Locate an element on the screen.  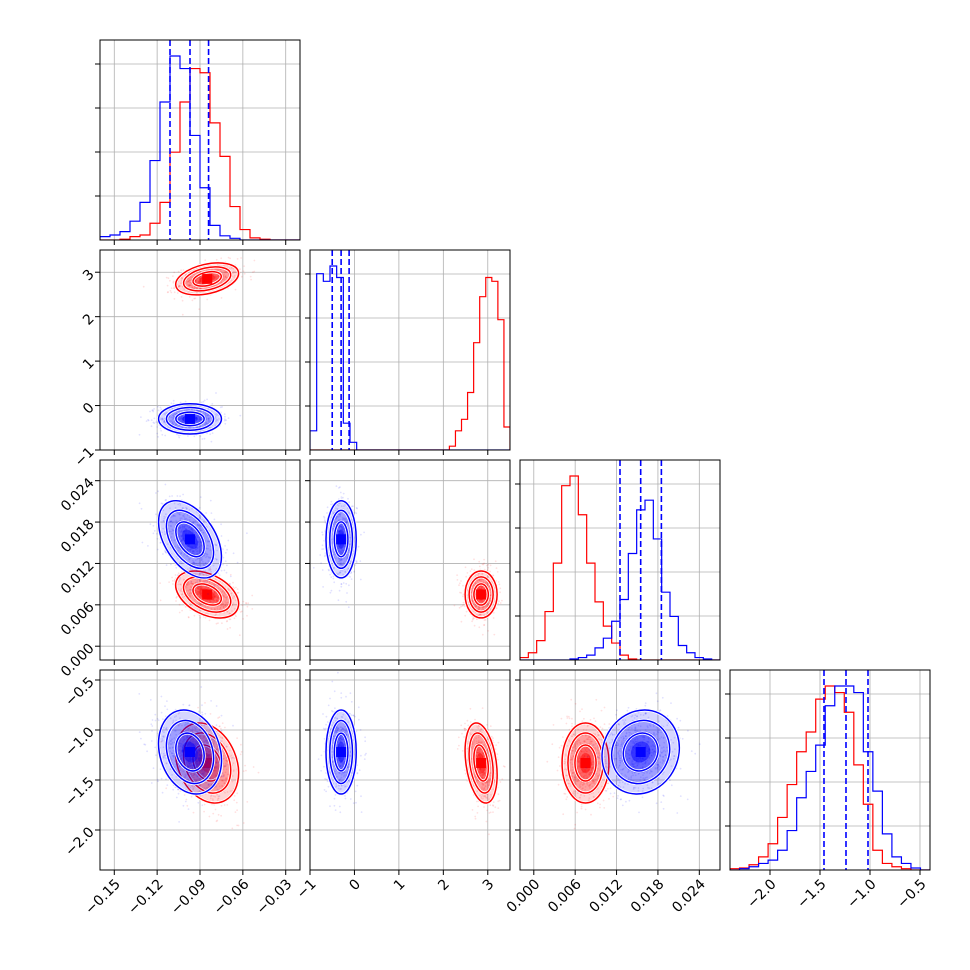
contour-line is located at coordinates (190, 419).